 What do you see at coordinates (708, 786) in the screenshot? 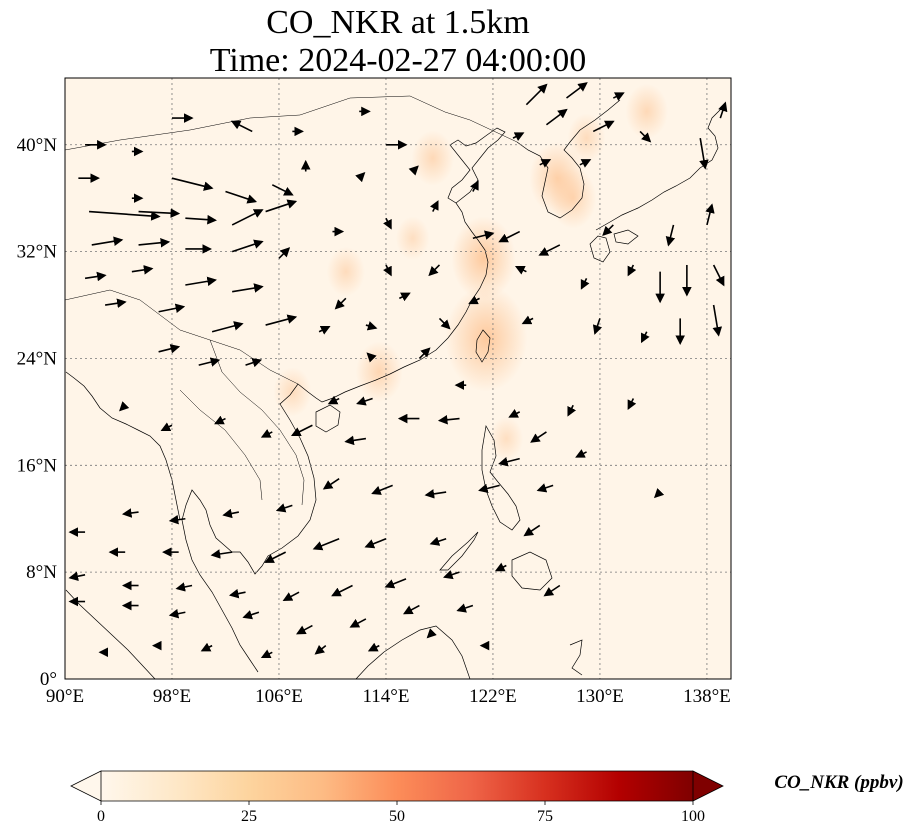
I see `colorbar-extend-high` at bounding box center [708, 786].